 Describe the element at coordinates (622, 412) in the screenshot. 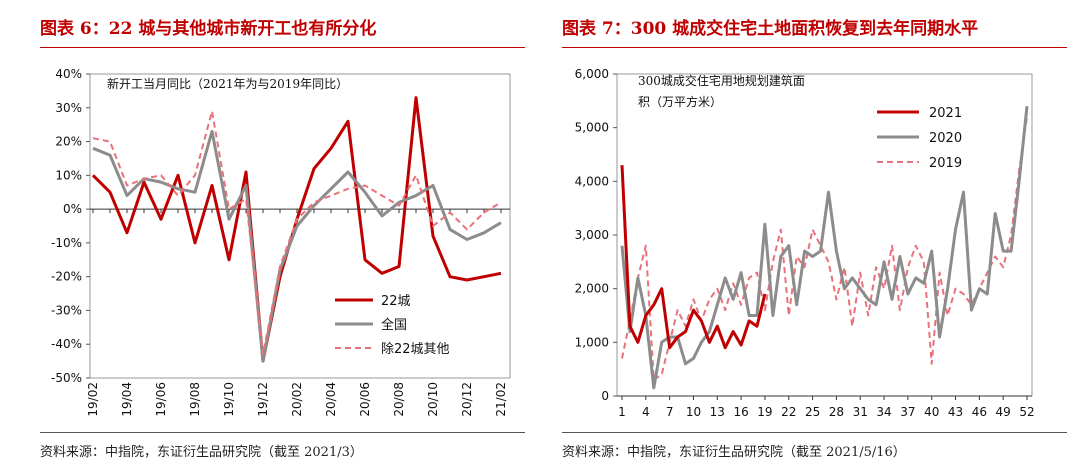

I see `right-x-tick-label: 1` at that location.